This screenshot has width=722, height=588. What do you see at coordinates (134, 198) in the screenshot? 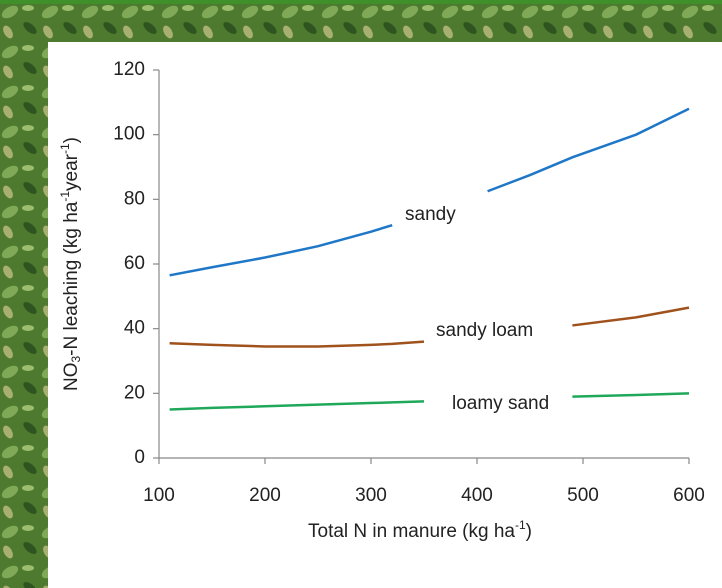
I see `y-tick-label: 80` at bounding box center [134, 198].